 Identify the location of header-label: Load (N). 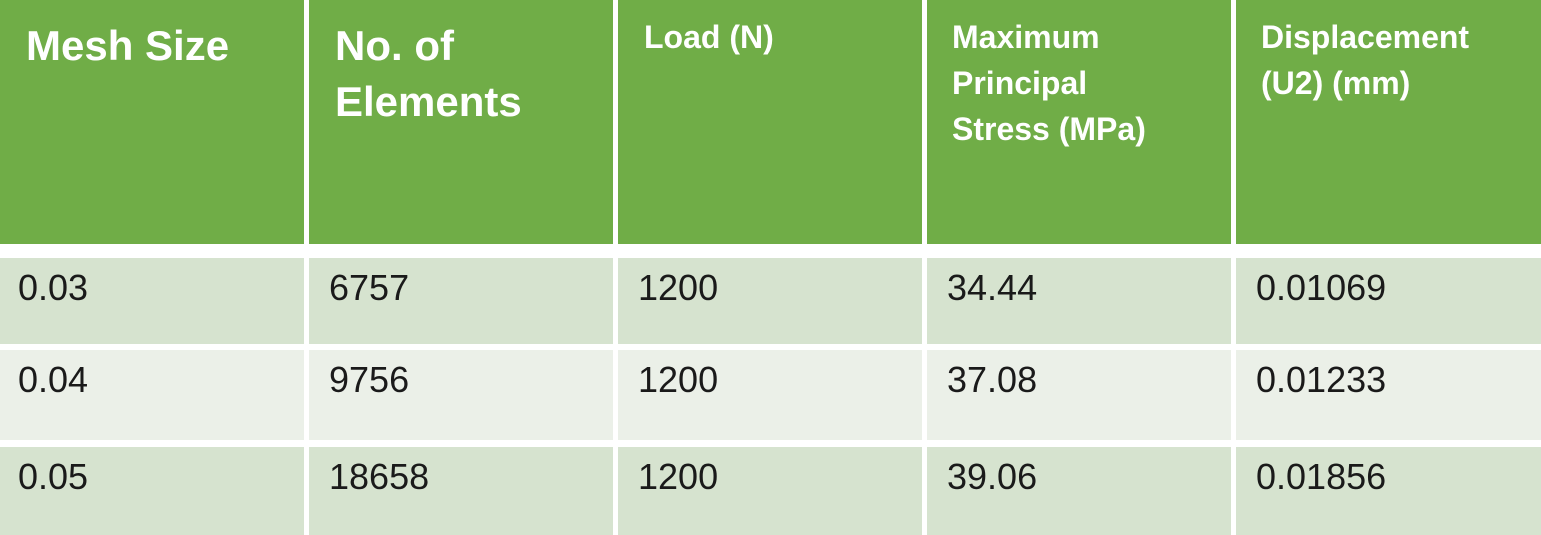
(709, 37).